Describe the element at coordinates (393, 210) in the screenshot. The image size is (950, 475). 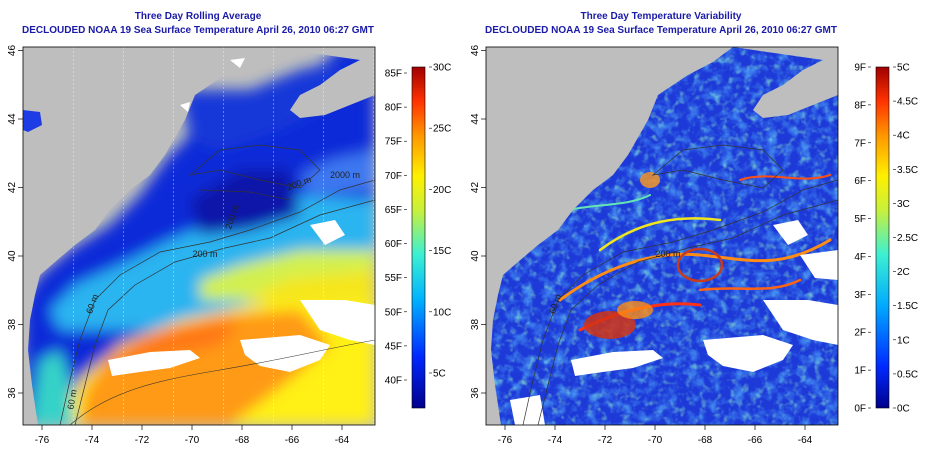
I see `colorbar-label: 65F` at that location.